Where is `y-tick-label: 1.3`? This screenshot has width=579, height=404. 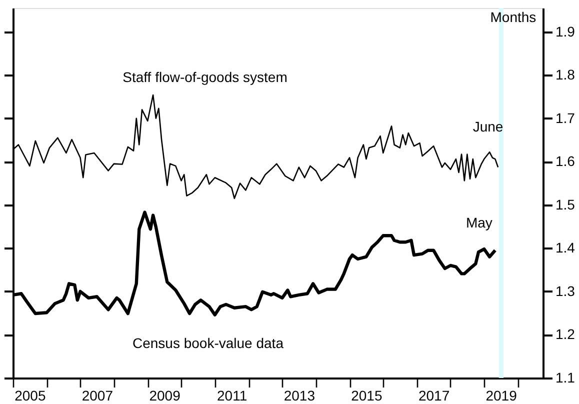
y-tick-label: 1.3 is located at coordinates (566, 290).